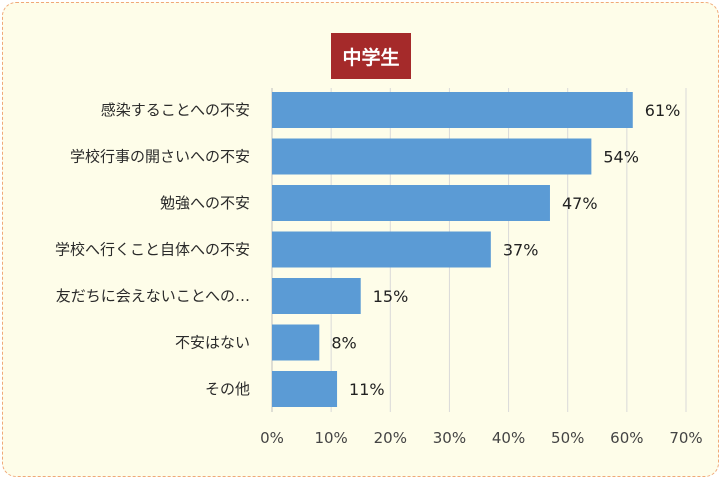 Image resolution: width=723 pixels, height=481 pixels. Describe the element at coordinates (343, 343) in the screenshot. I see `data-label: 8%` at that location.